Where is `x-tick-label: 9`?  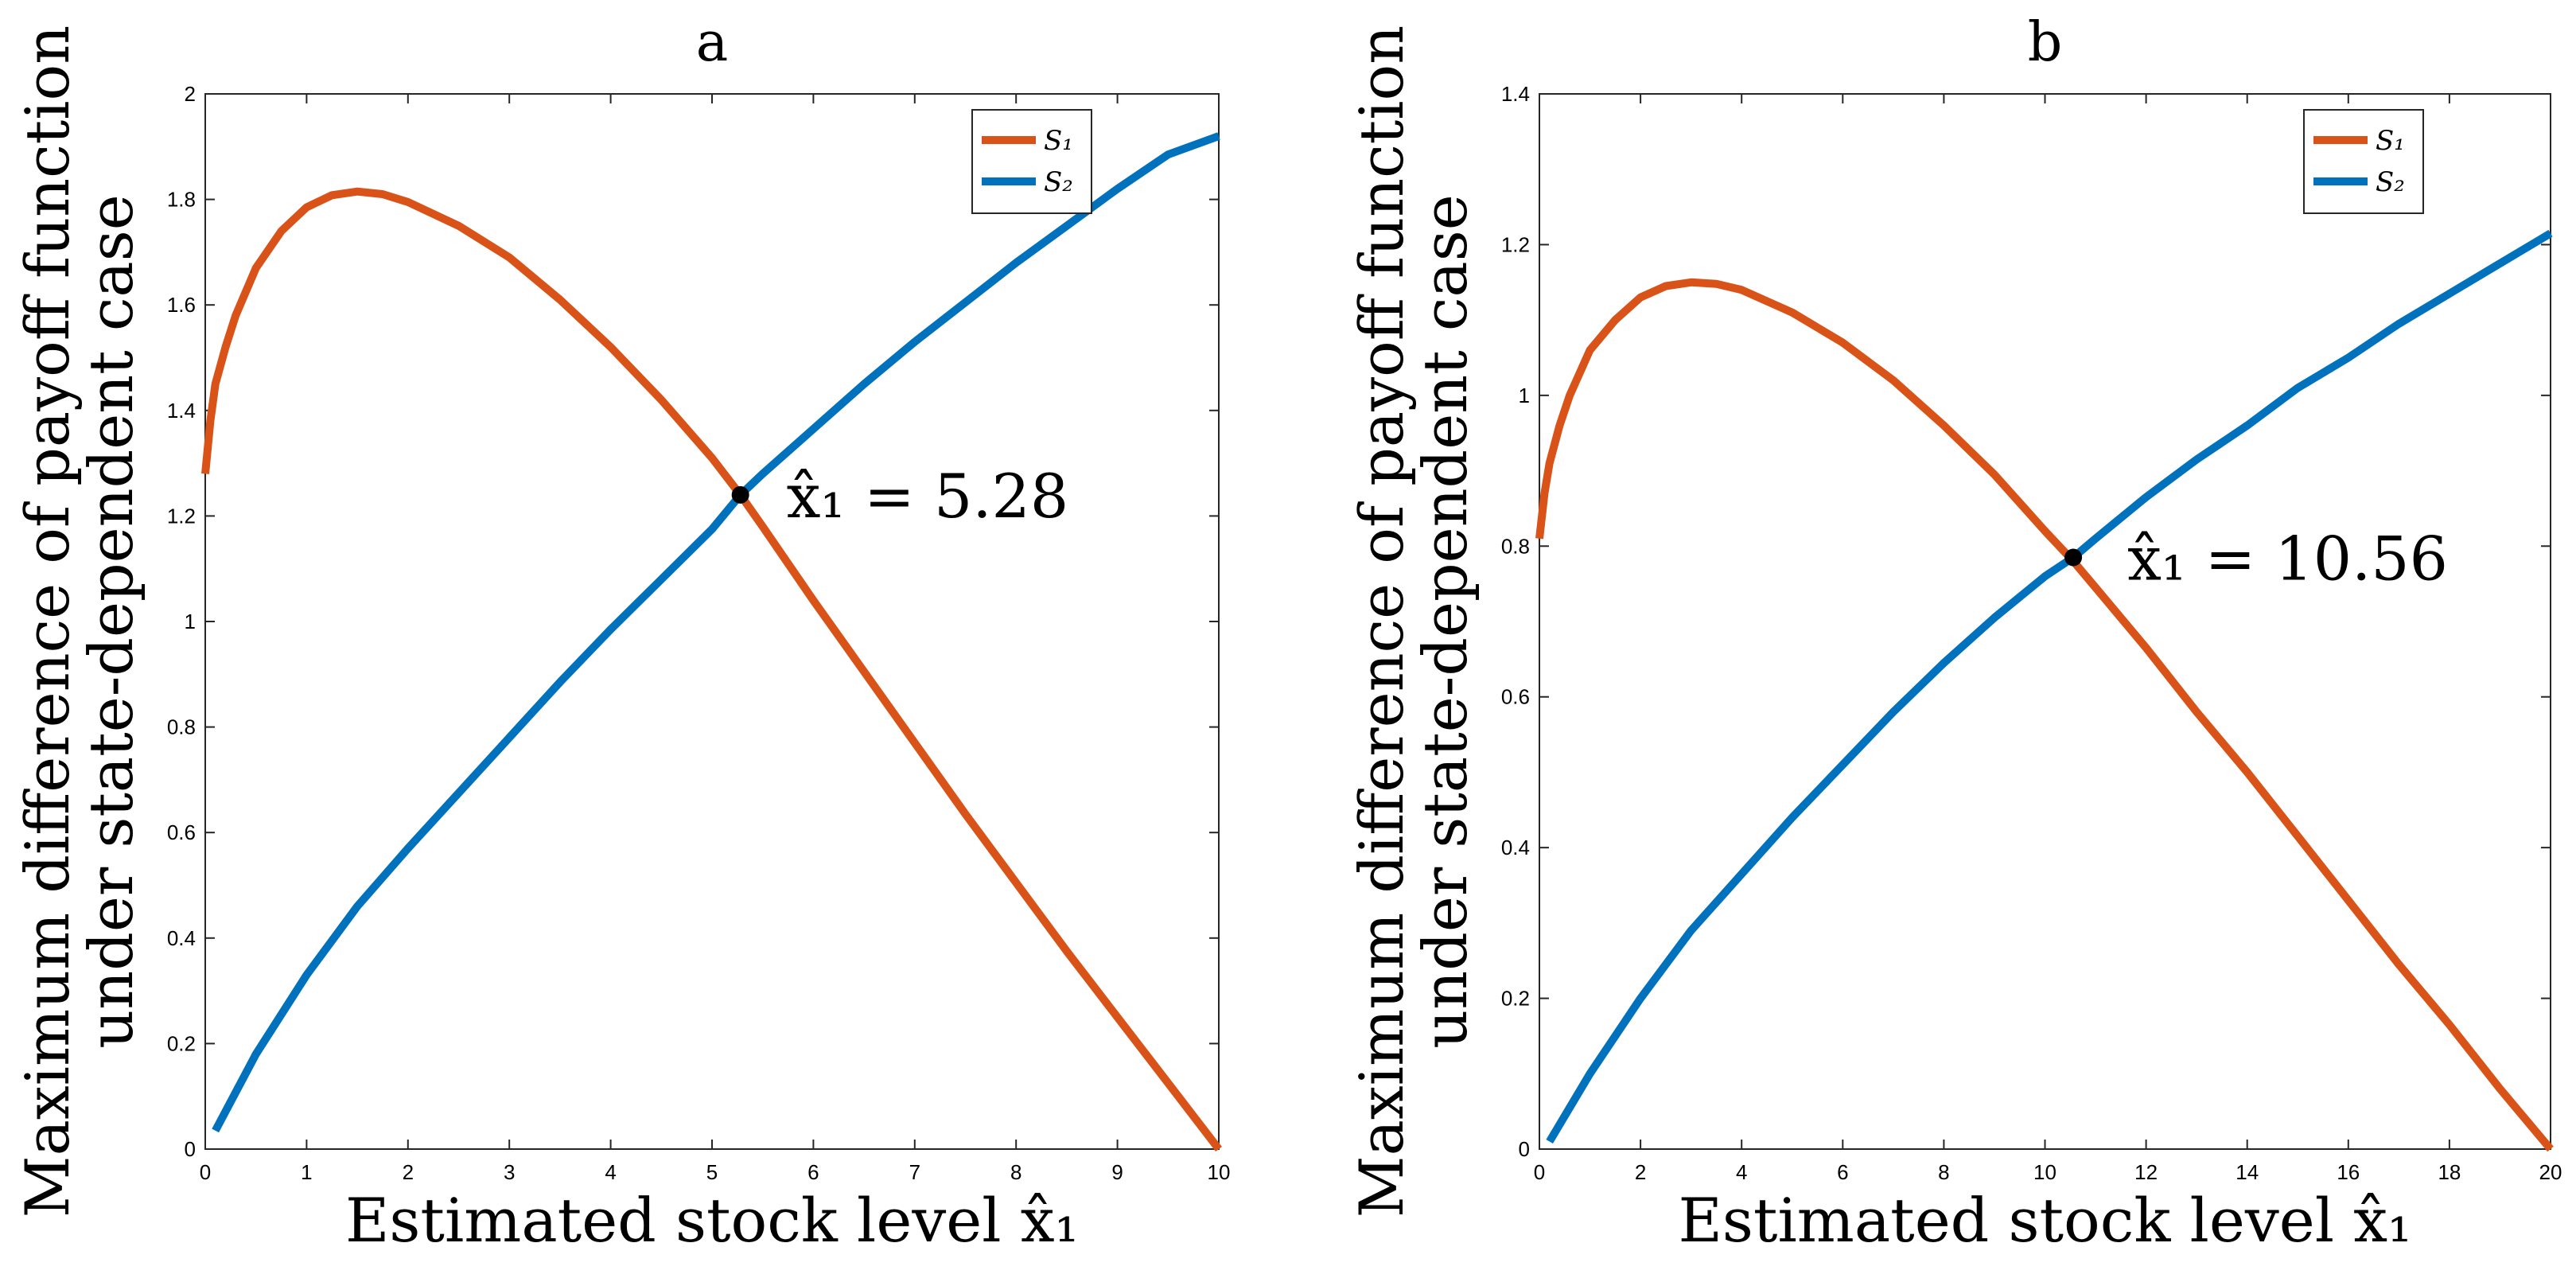 x-tick-label: 9 is located at coordinates (1117, 1172).